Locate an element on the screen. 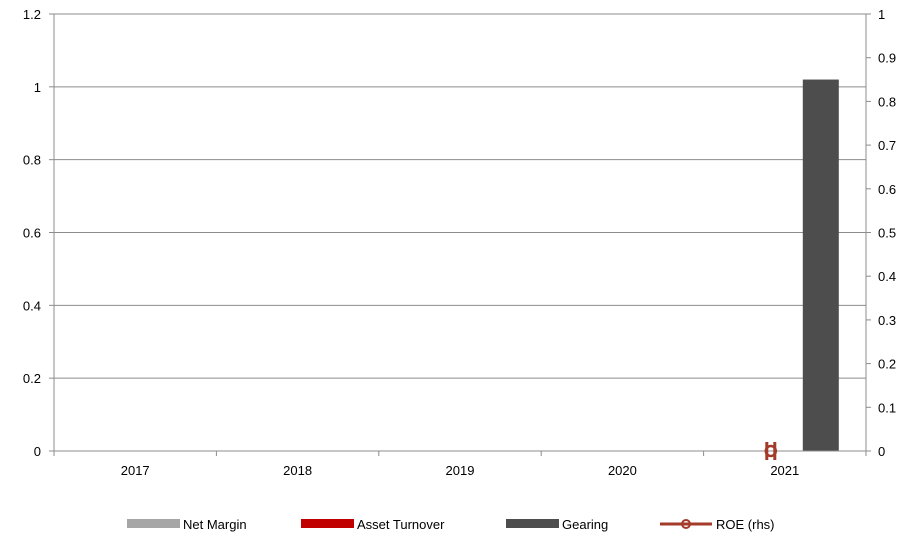 This screenshot has height=536, width=919. right-tick-label: 0 is located at coordinates (881, 451).